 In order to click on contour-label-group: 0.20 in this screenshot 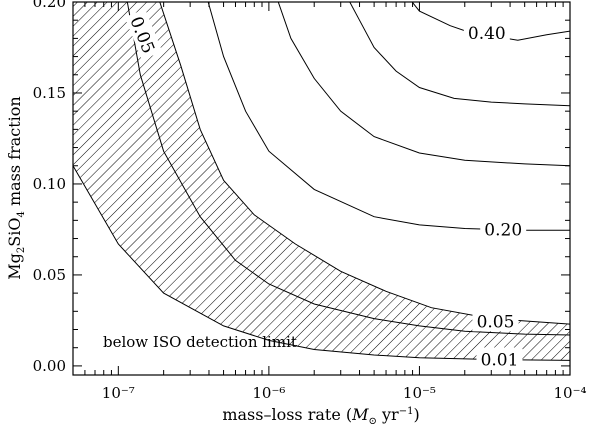, I will do `click(503, 228)`.